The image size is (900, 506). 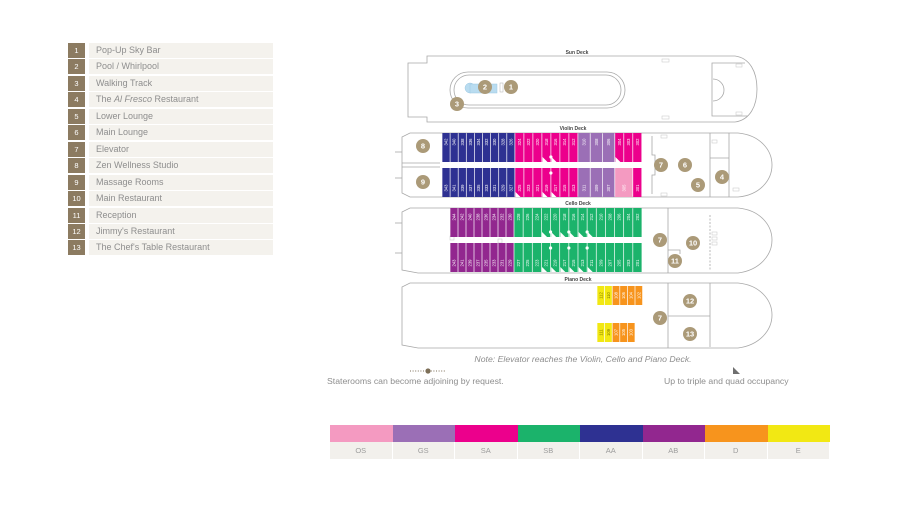 What do you see at coordinates (462, 142) in the screenshot?
I see `cabin-number: 338` at bounding box center [462, 142].